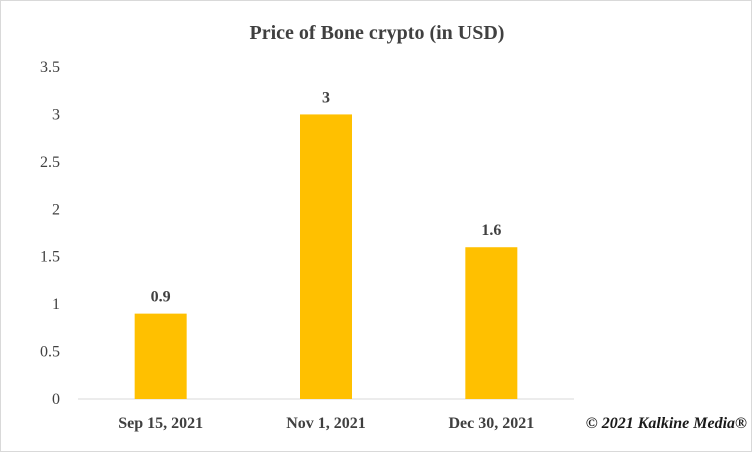  What do you see at coordinates (56, 114) in the screenshot?
I see `y-tick-label: 3` at bounding box center [56, 114].